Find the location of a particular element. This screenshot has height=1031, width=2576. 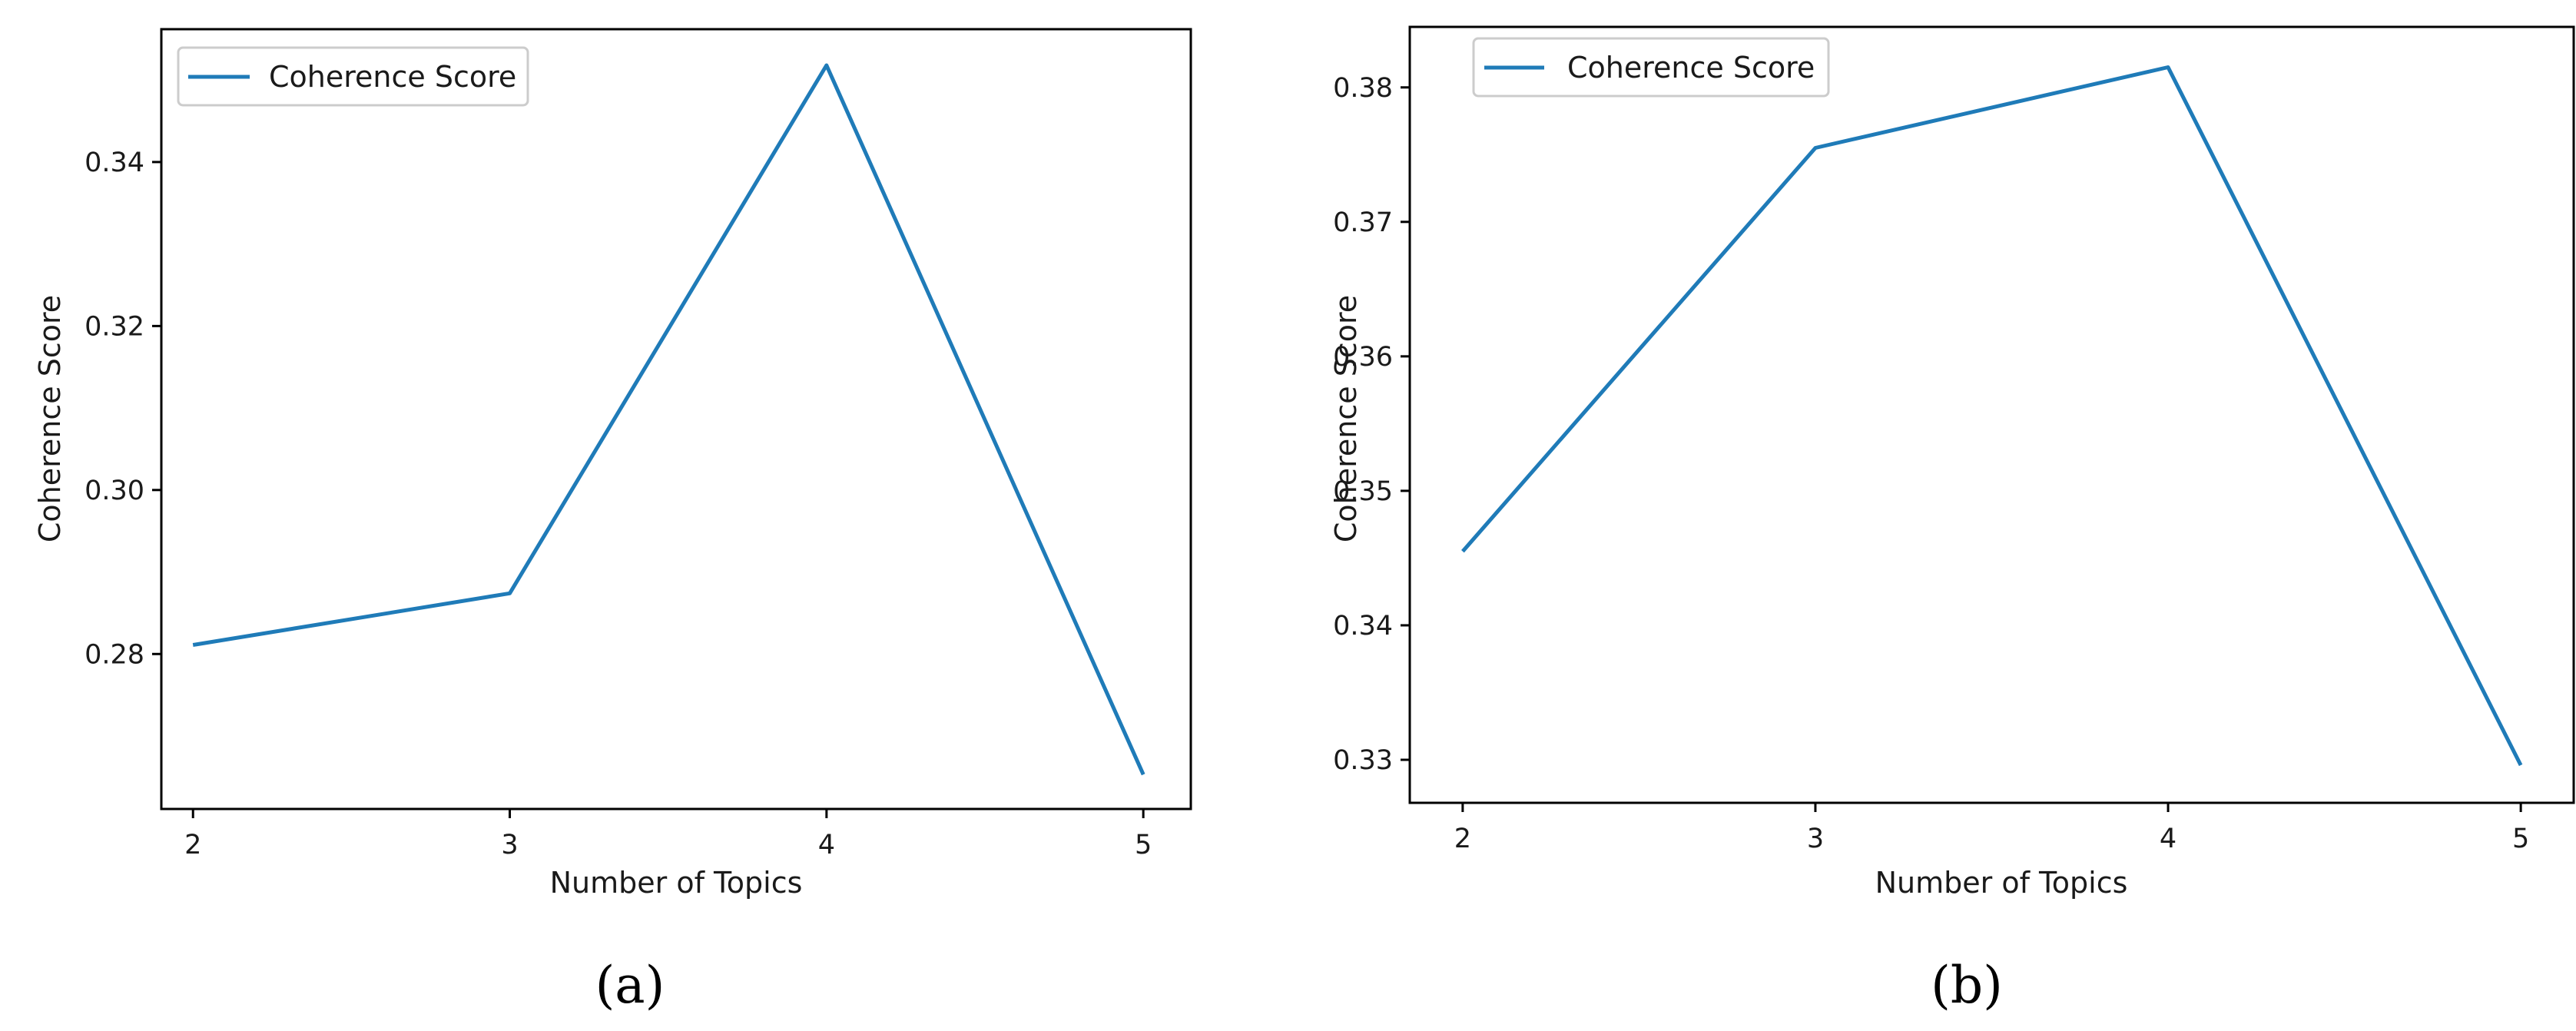

y-tick-label: 0.28 is located at coordinates (114, 654).